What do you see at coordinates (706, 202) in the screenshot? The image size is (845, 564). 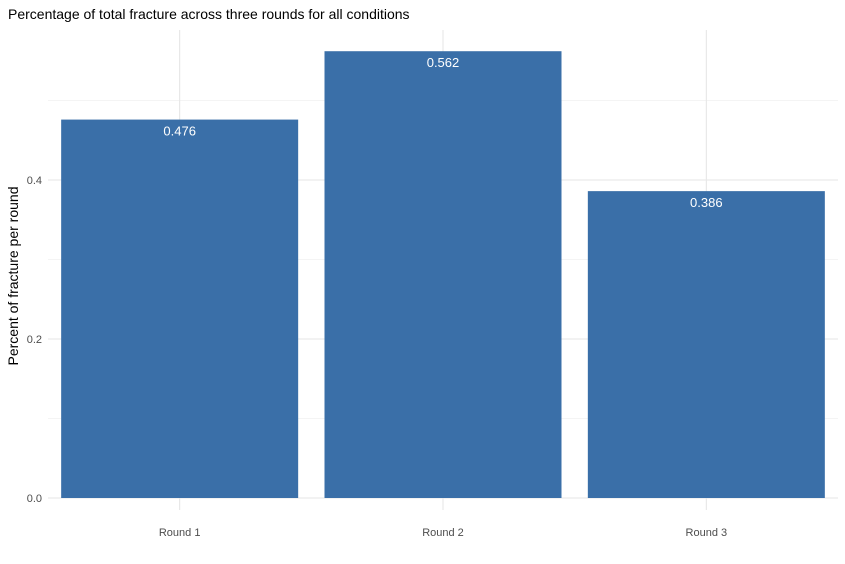 I see `bar-value-label: 0.386` at bounding box center [706, 202].